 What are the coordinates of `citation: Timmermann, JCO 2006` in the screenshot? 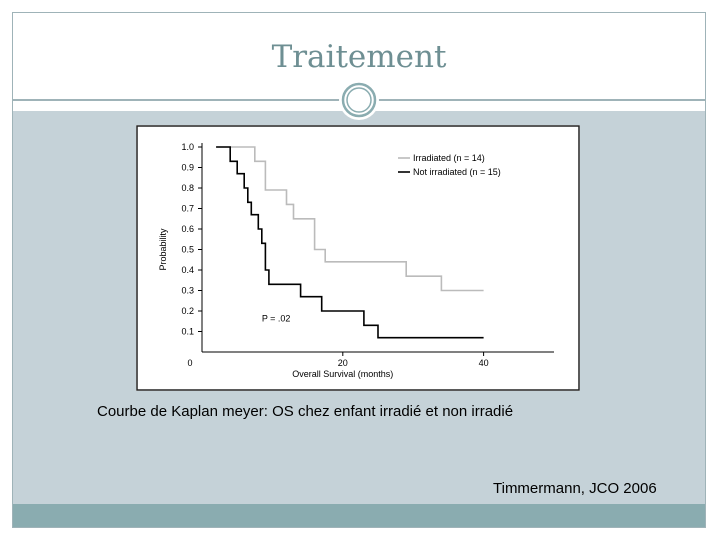 It's located at (575, 488).